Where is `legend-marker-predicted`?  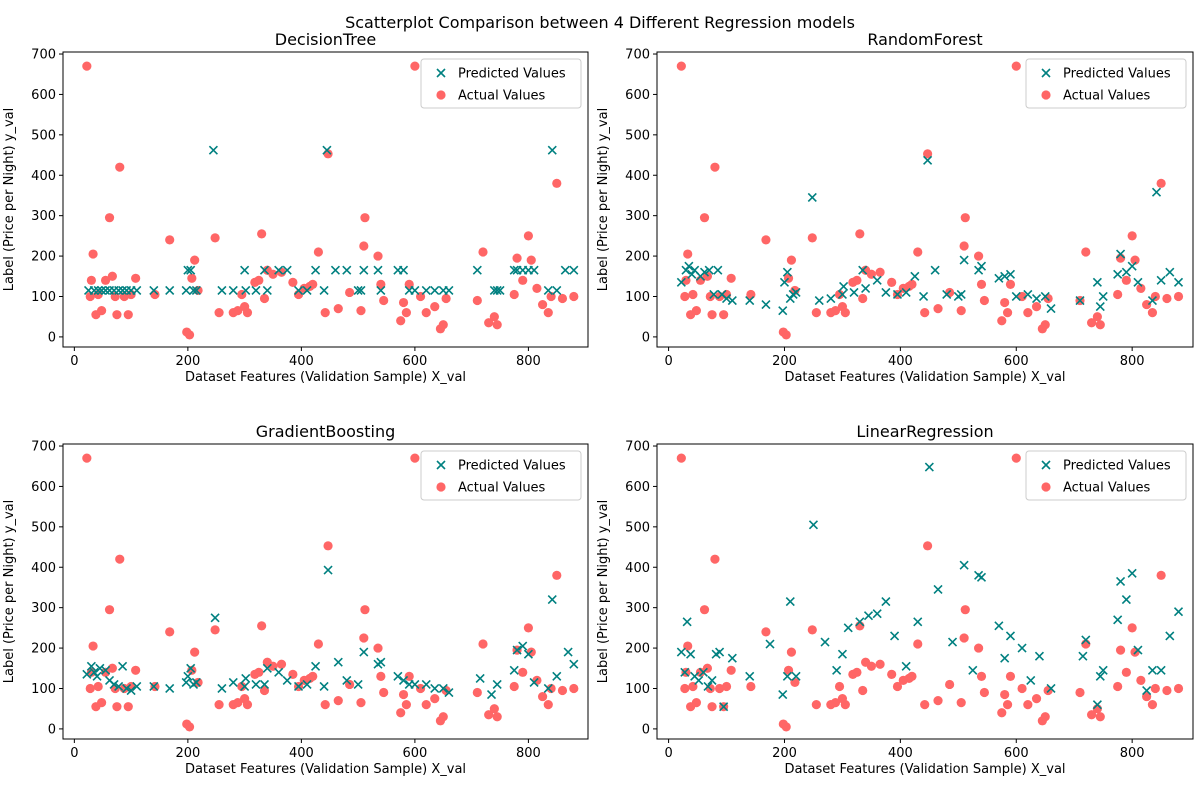
legend-marker-predicted is located at coordinates (1046, 73).